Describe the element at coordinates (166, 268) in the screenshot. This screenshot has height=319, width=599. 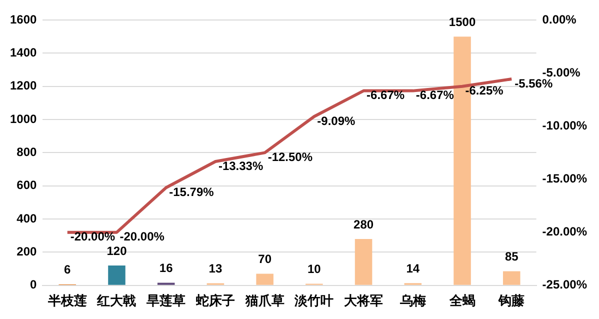
I see `data-label: 16` at that location.